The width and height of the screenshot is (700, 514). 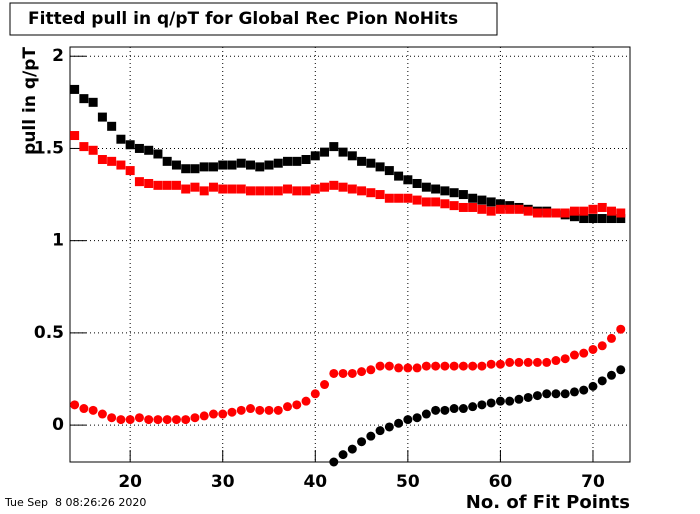 What do you see at coordinates (223, 482) in the screenshot?
I see `x-tick-label: 30` at bounding box center [223, 482].